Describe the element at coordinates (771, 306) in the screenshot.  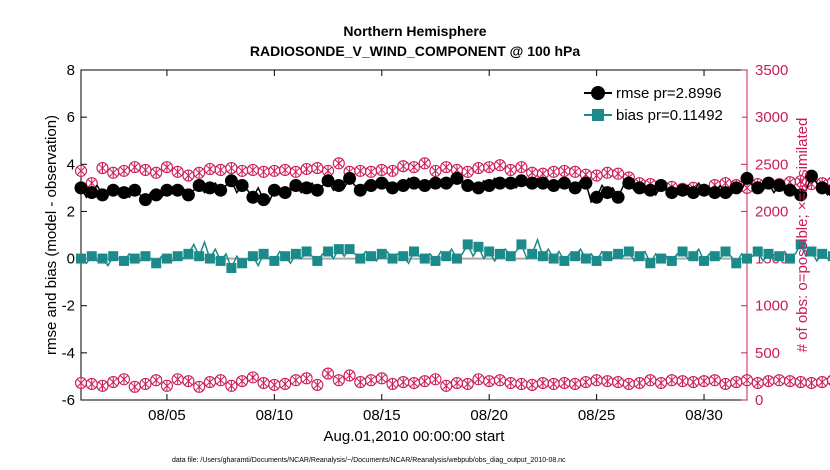
I see `y-right-tick-label: 1000` at that location.